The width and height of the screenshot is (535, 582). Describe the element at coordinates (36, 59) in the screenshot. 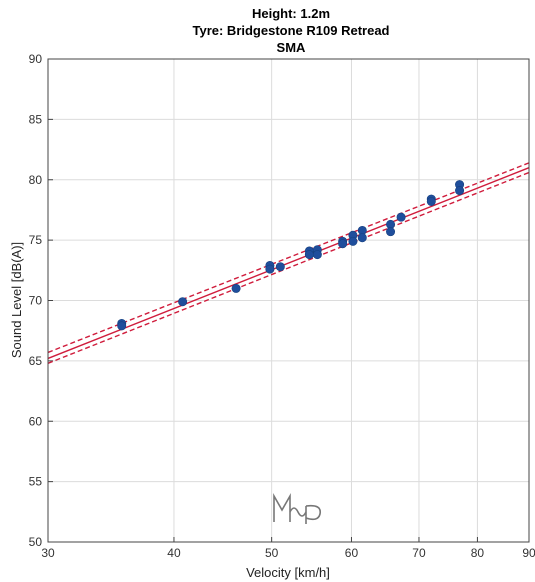

I see `y-tick-label: 90` at that location.